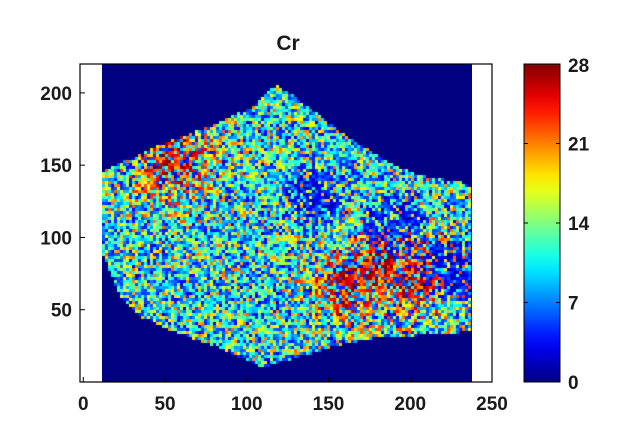 This screenshot has height=446, width=634. Describe the element at coordinates (247, 404) in the screenshot. I see `x-tick-label: 100` at that location.